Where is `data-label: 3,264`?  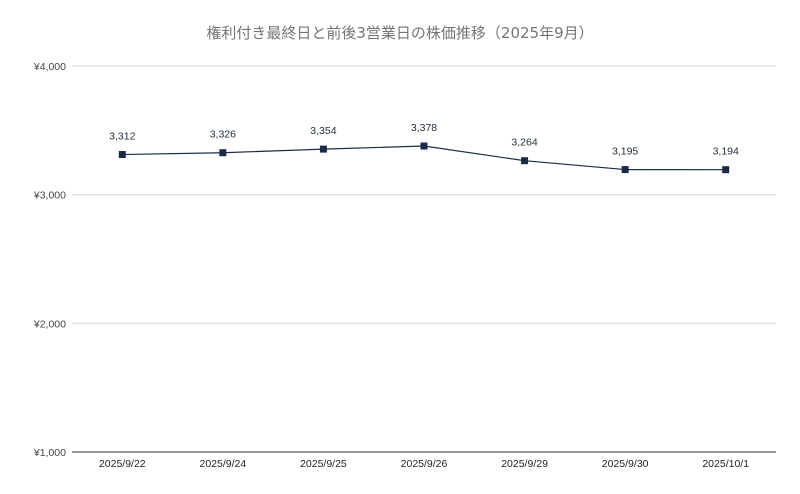 data-label: 3,264 is located at coordinates (524, 143).